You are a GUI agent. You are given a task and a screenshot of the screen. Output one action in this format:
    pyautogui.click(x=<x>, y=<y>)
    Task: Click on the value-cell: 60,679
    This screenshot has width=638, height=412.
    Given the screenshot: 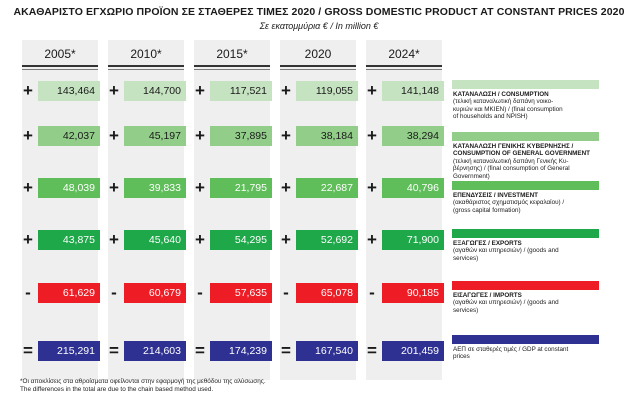 What is the action you would take?
    pyautogui.click(x=155, y=293)
    